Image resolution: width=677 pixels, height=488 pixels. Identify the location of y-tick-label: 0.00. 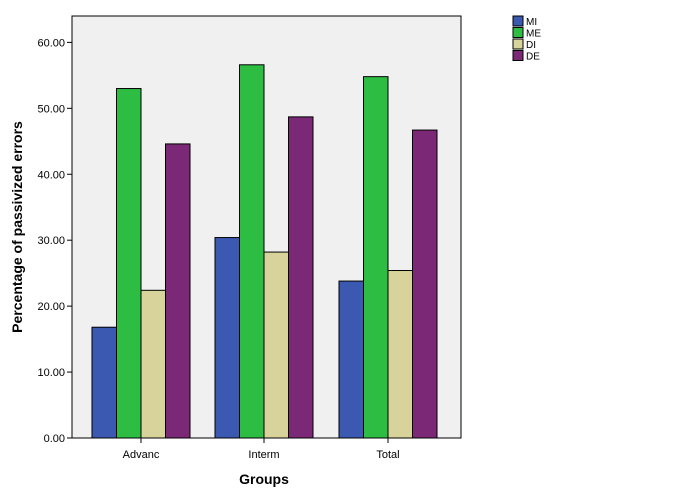
(54, 439).